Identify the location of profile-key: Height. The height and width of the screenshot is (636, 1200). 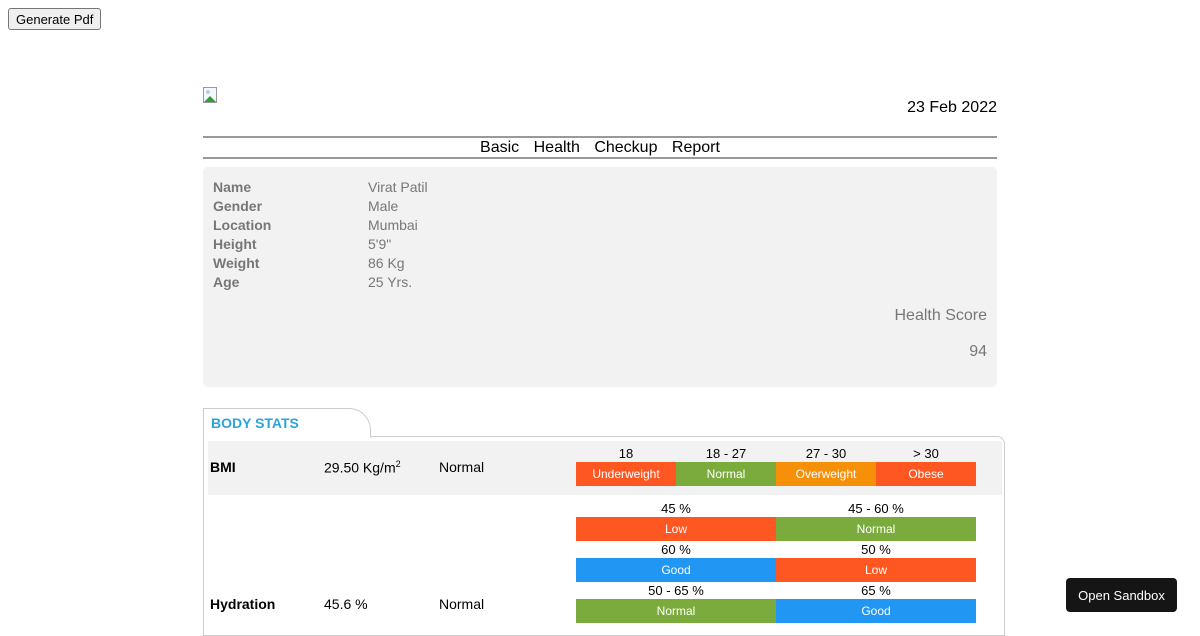
(235, 244).